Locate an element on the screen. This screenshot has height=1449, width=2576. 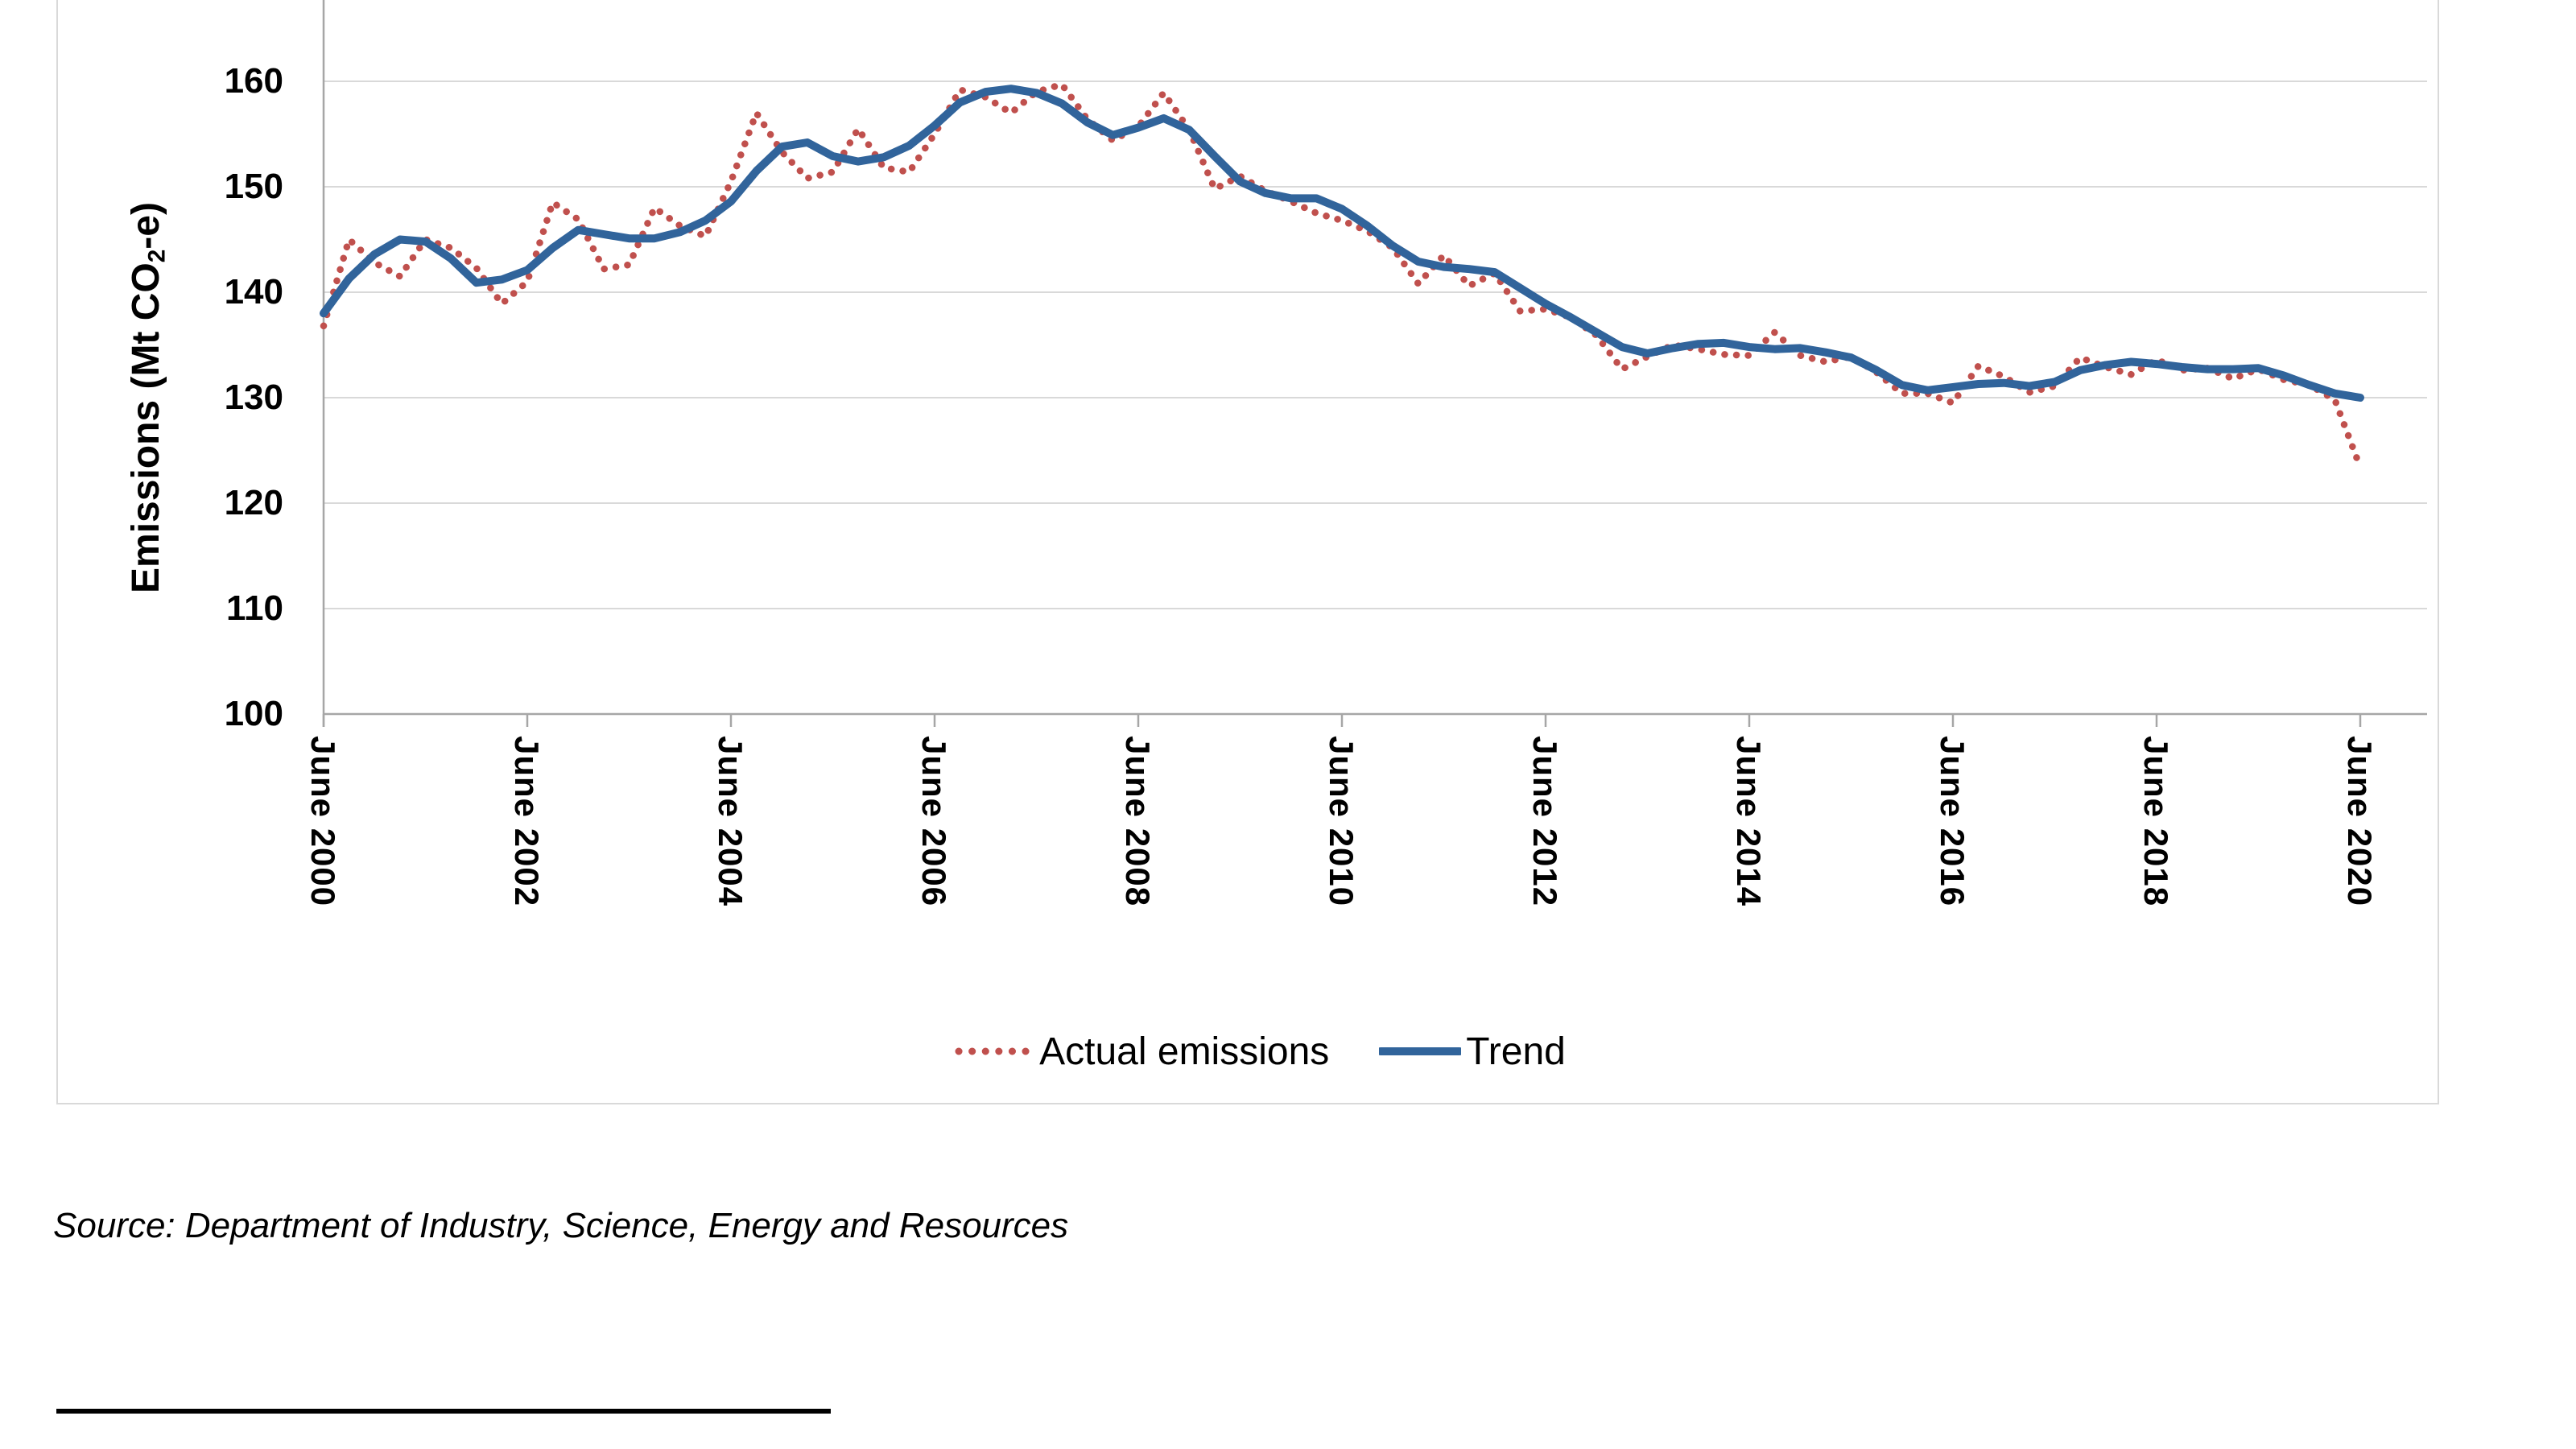
x-tick-label-june-2012: June 2012 is located at coordinates (1545, 821).